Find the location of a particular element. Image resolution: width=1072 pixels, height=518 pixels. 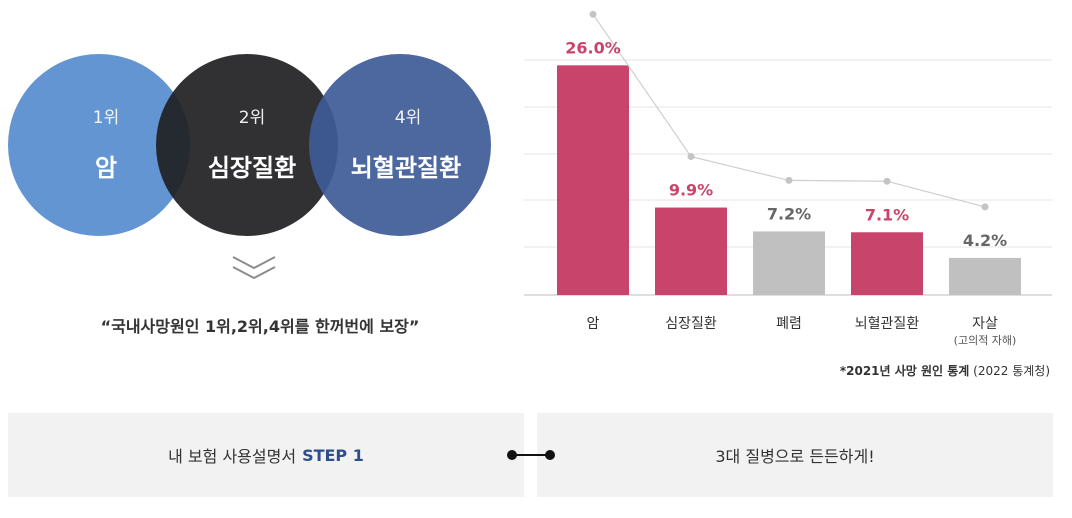

slogan-text: 3대 질병으로 든든하게! is located at coordinates (795, 456).